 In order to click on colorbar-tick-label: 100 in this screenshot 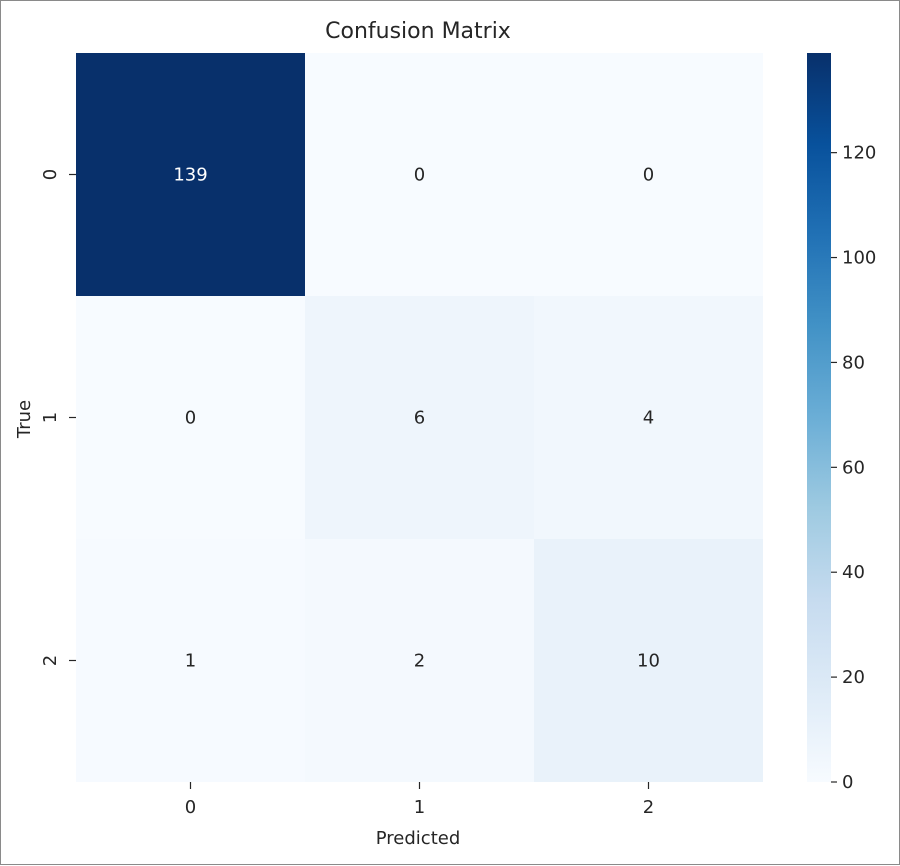, I will do `click(859, 258)`.